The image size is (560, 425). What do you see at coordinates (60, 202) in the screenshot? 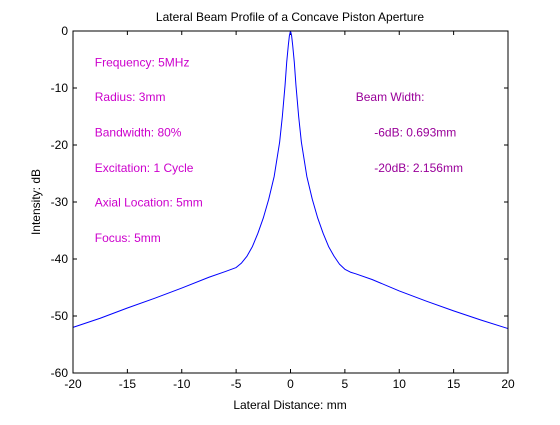
I see `y-tick-label: -30` at bounding box center [60, 202].